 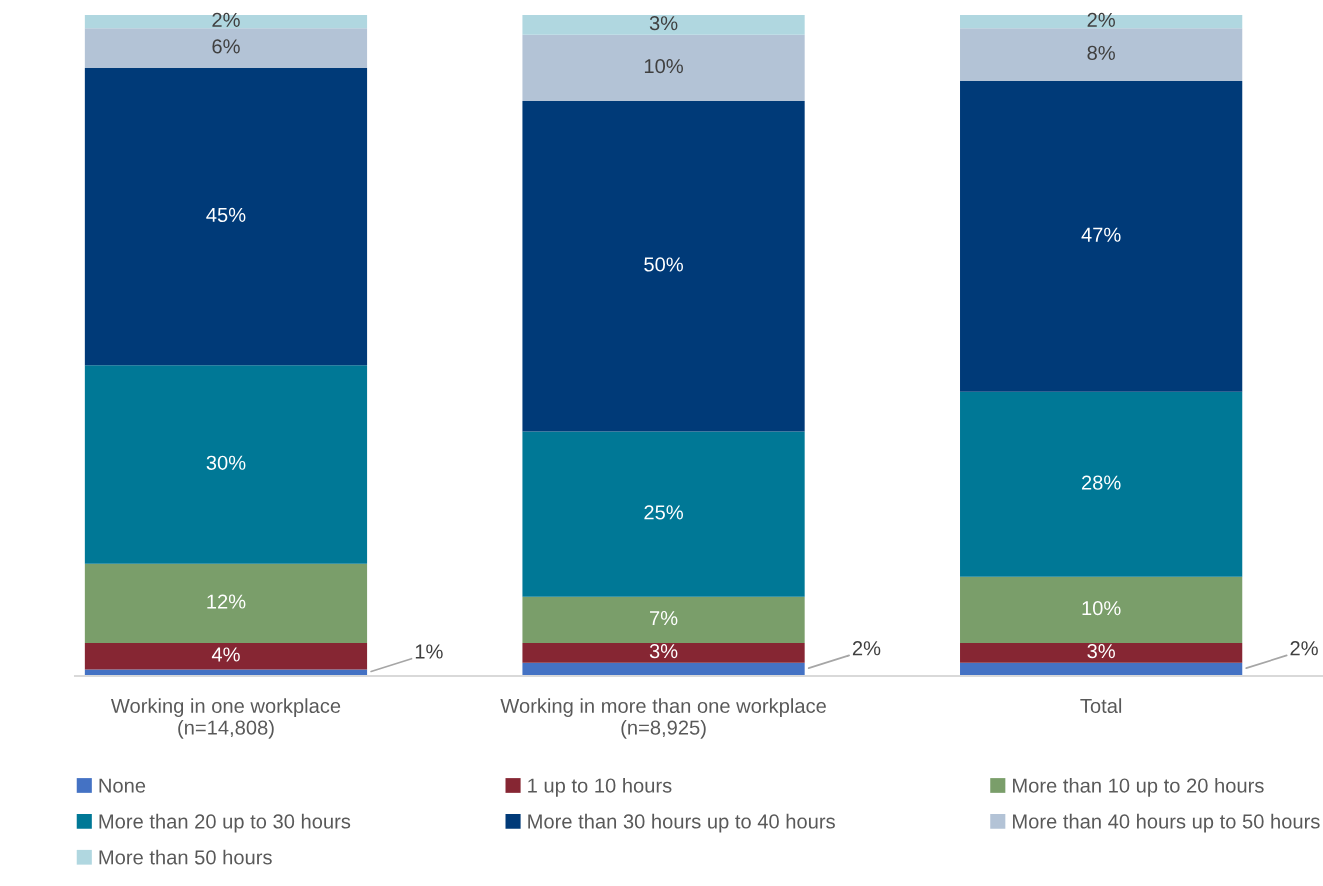 I want to click on x-tick-label: Working in more than one workplace (n=8,925), so click(x=663, y=718).